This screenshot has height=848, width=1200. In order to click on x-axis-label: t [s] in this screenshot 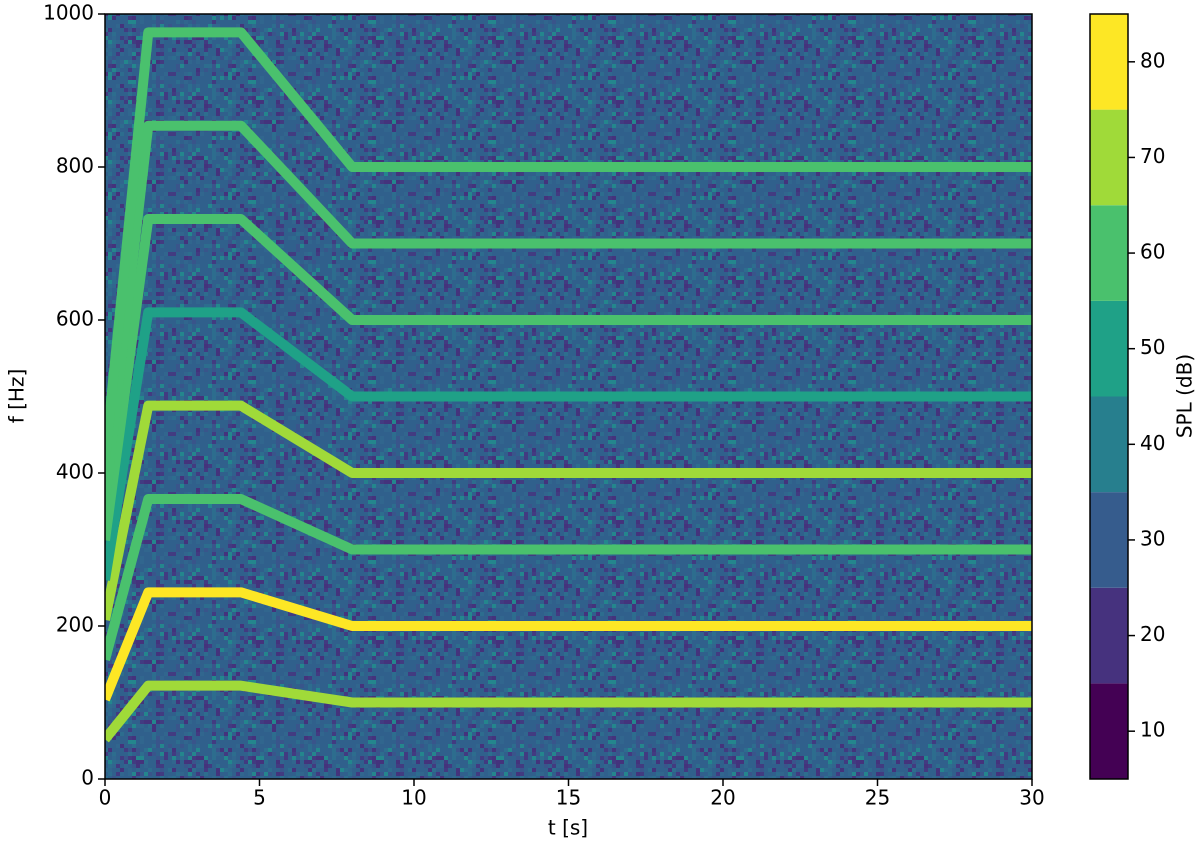, I will do `click(568, 828)`.